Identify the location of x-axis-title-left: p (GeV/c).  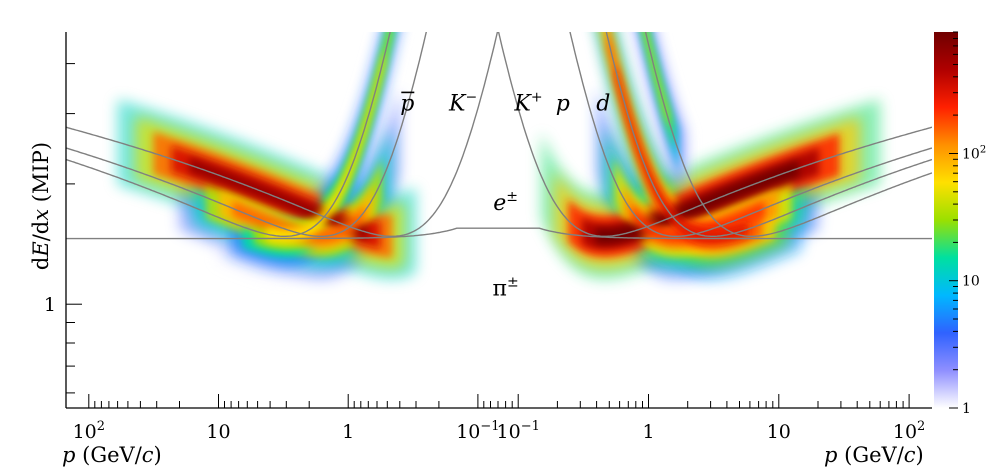
(112, 455).